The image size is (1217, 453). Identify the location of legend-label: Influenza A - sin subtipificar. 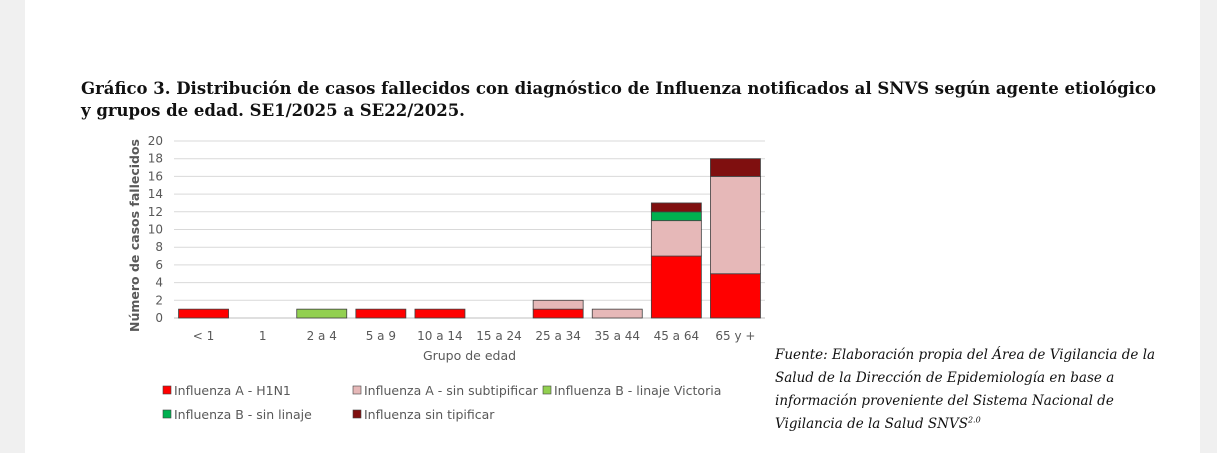
(451, 390).